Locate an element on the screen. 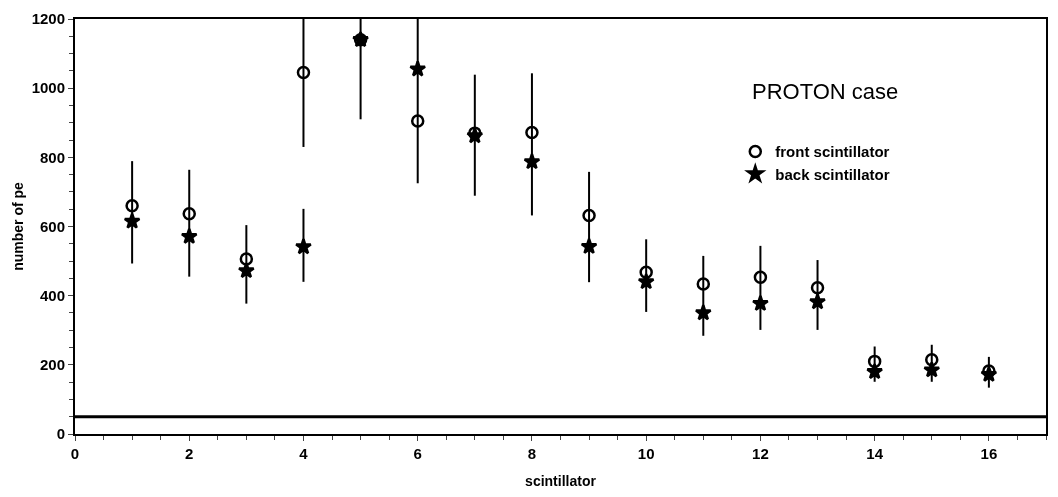 Image resolution: width=1058 pixels, height=497 pixels. y-tick-label: 200 is located at coordinates (52, 365).